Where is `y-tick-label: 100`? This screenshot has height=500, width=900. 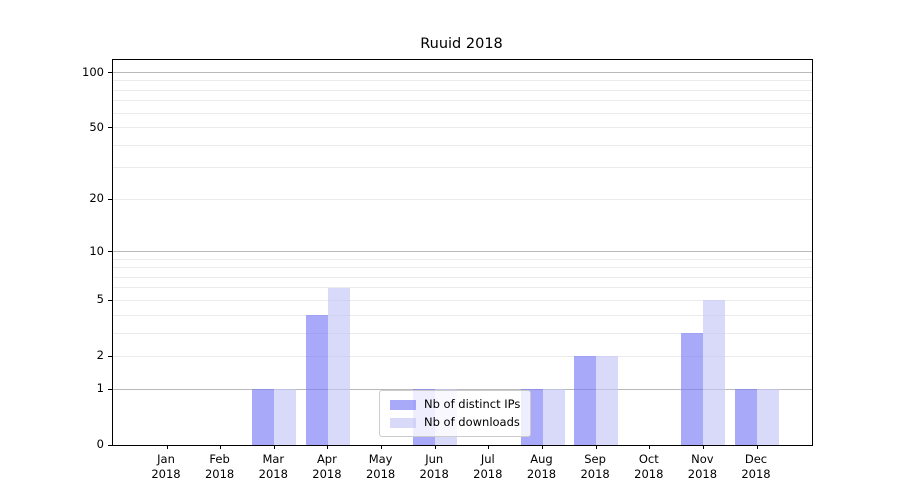 y-tick-label: 100 is located at coordinates (93, 71).